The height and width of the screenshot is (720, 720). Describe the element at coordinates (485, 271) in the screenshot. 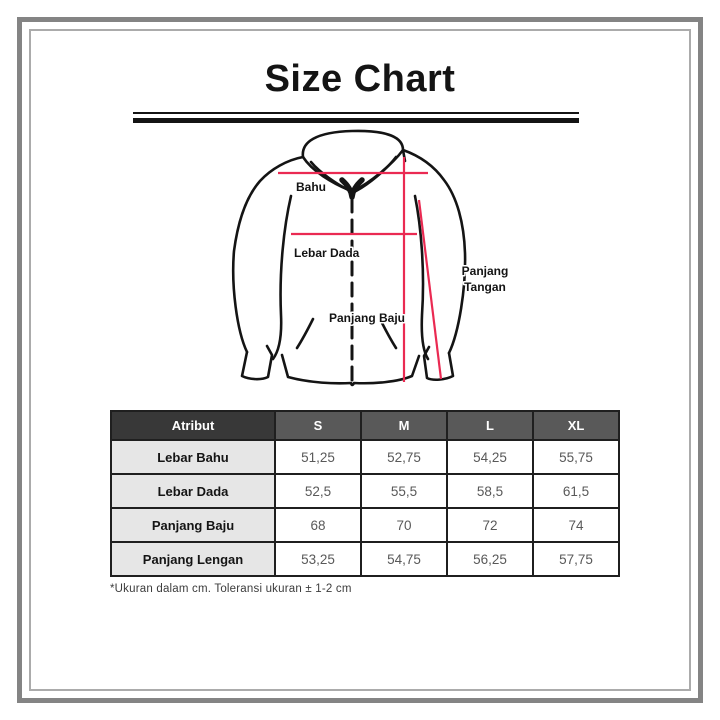

I see `label-sleeve-line1: Panjang` at that location.